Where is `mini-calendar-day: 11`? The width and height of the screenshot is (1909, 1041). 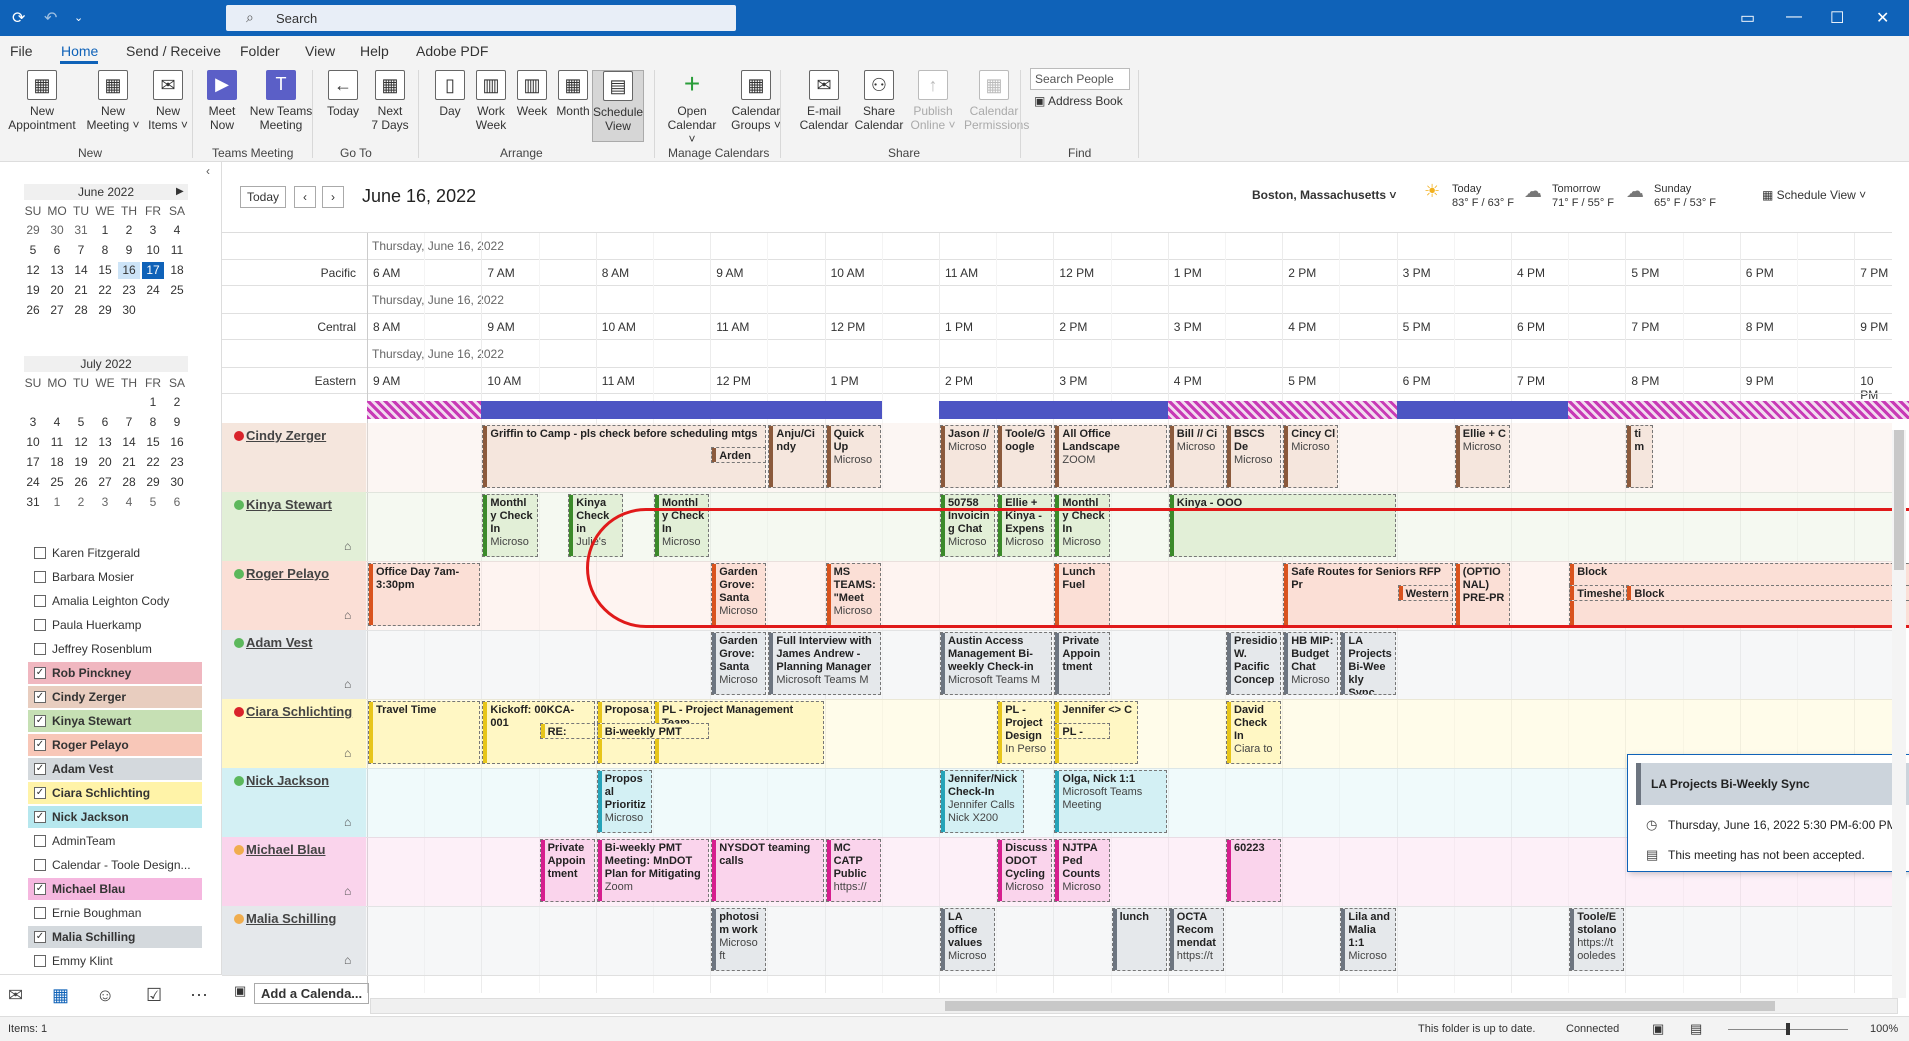
mini-calendar-day: 11 is located at coordinates (177, 250).